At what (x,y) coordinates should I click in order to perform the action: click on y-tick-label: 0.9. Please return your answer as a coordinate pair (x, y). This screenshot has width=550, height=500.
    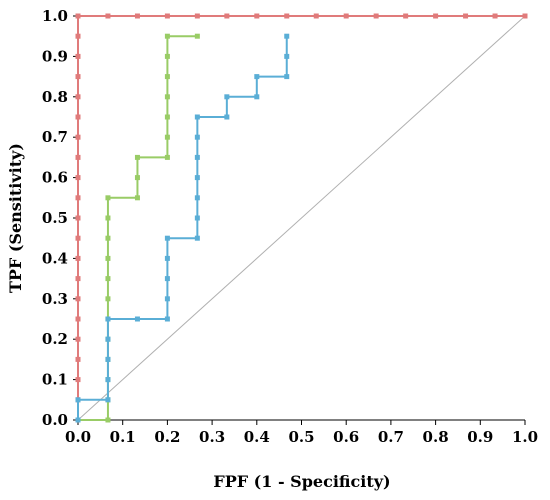
    Looking at the image, I should click on (55, 56).